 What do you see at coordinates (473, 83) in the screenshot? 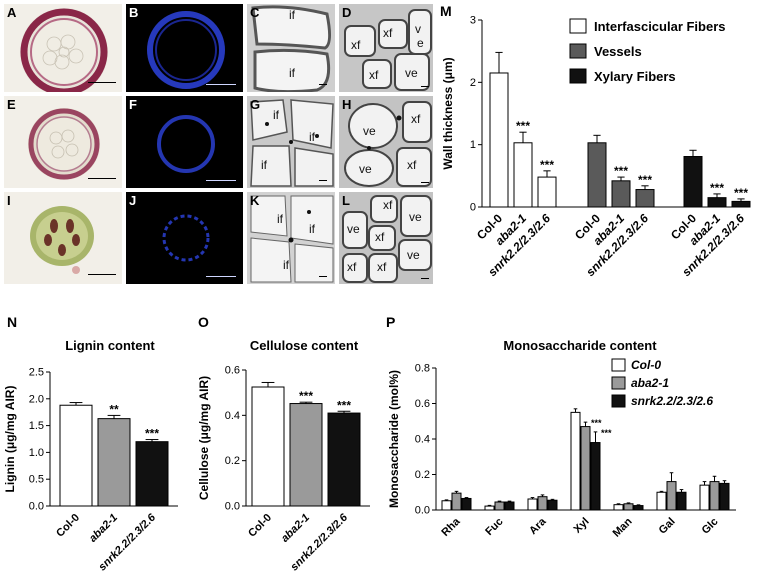
I see `y-tick-label: 2` at bounding box center [473, 83].